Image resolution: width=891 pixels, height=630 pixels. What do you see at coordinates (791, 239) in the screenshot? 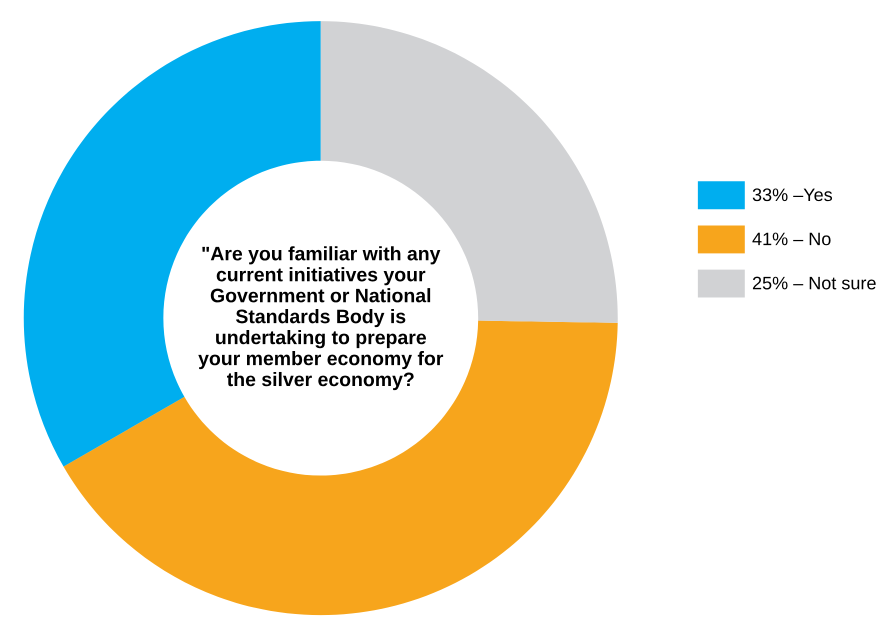
I see `legend-label: 41% – No` at bounding box center [791, 239].